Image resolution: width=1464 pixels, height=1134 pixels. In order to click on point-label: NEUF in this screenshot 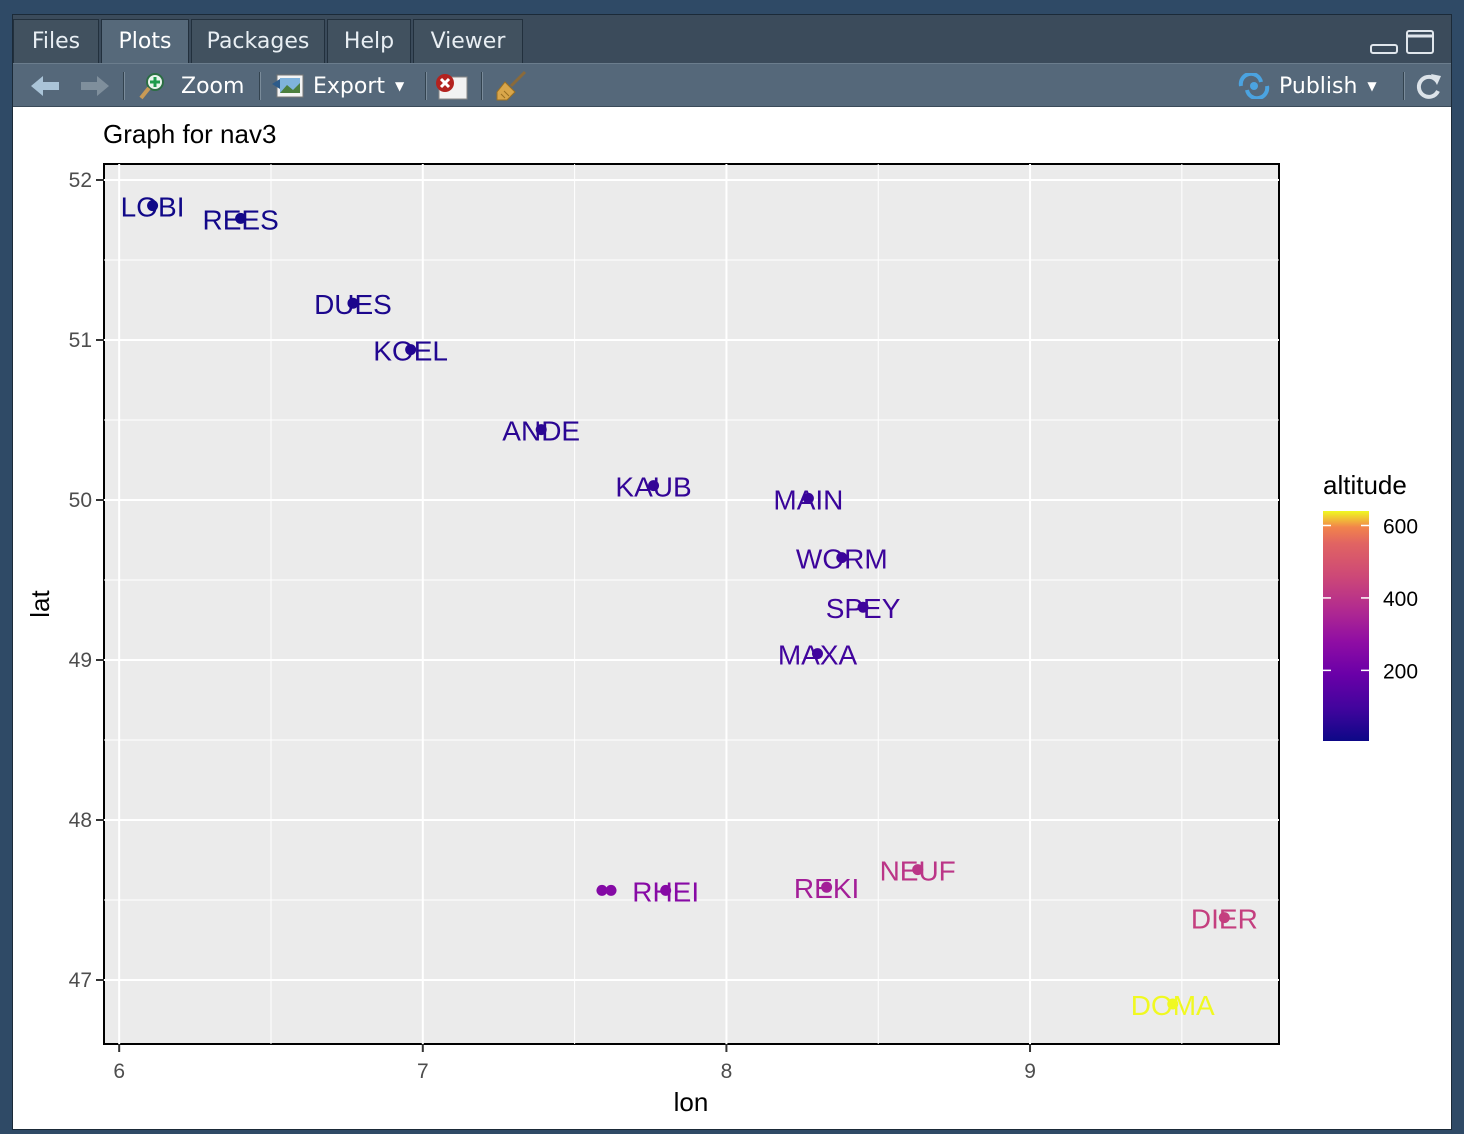, I will do `click(918, 871)`.